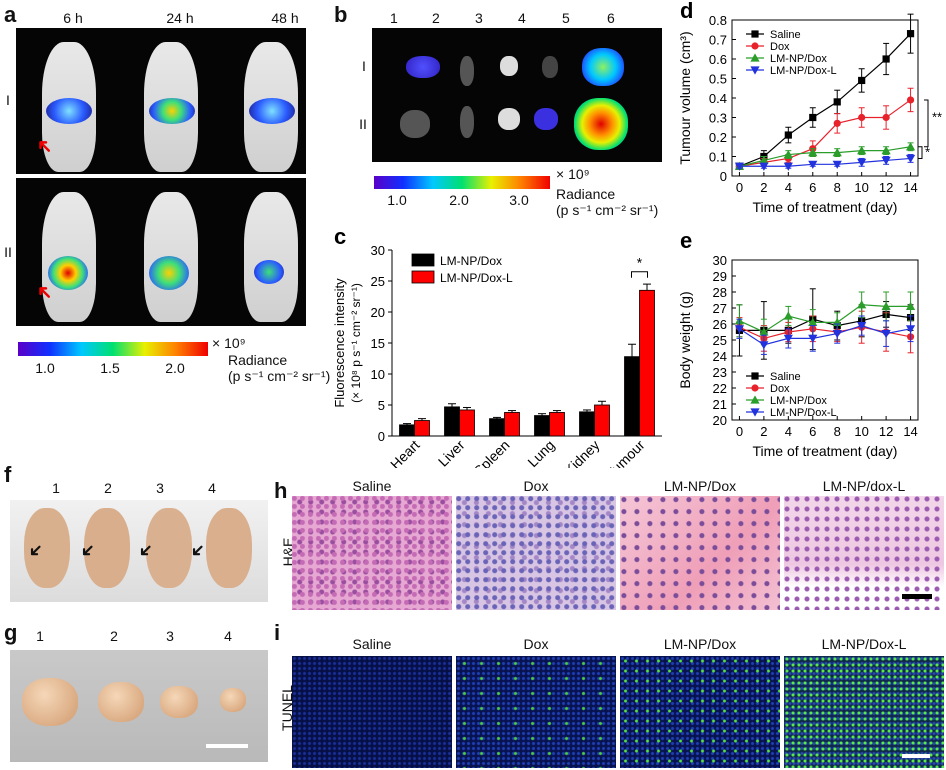 Image resolution: width=946 pixels, height=770 pixels. What do you see at coordinates (397, 200) in the screenshot?
I see `colorbar-b-tick: 1.0` at bounding box center [397, 200].